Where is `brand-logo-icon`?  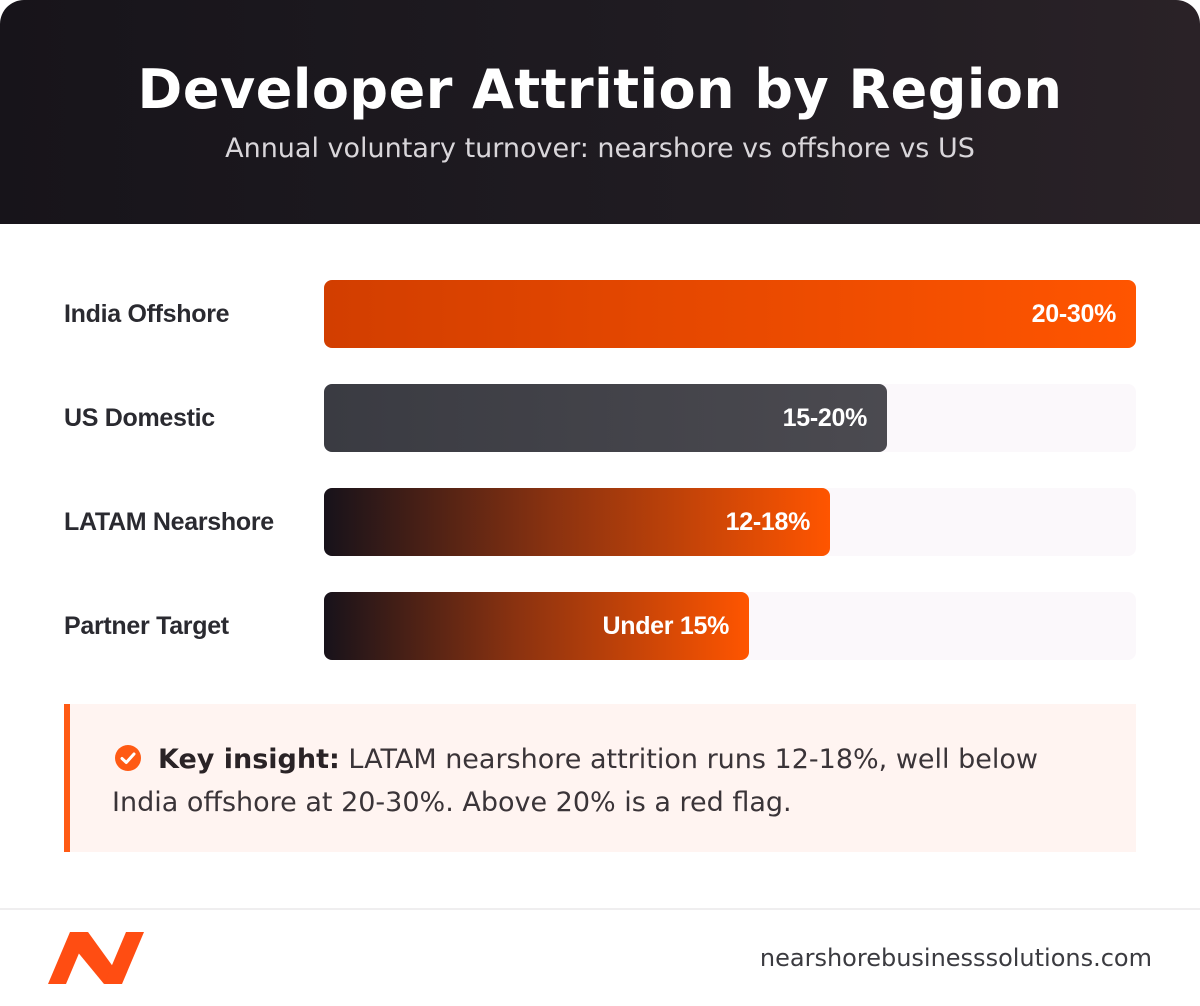 brand-logo-icon is located at coordinates (96, 958).